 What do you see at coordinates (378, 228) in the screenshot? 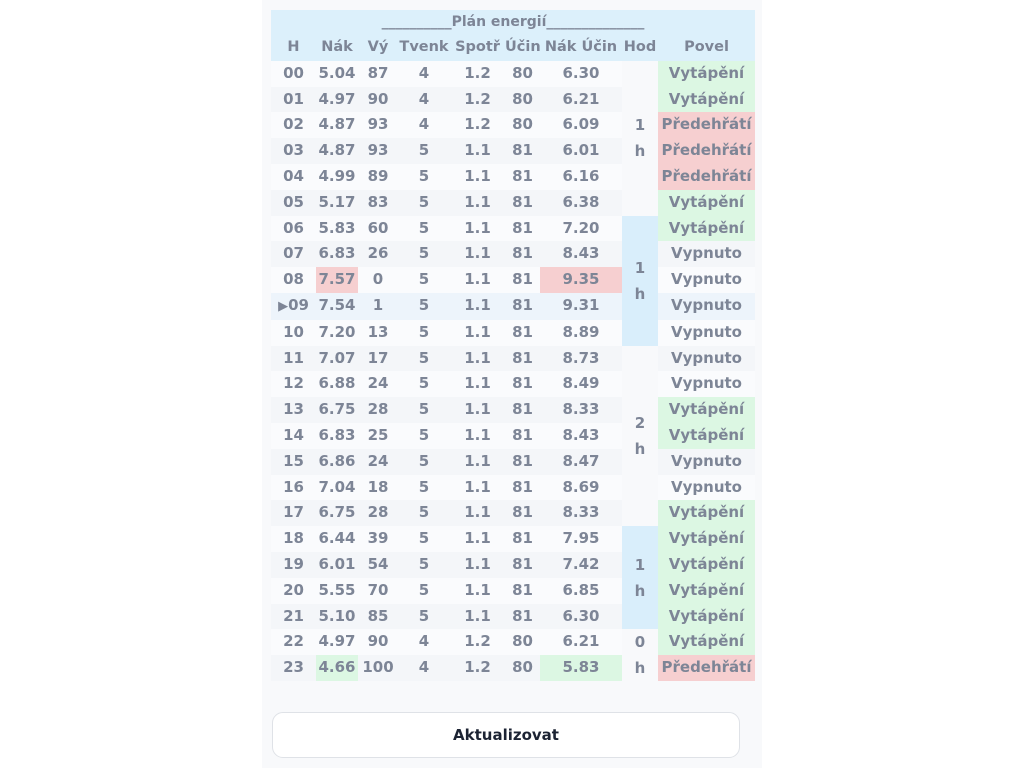
I see `production-cell: 60` at bounding box center [378, 228].